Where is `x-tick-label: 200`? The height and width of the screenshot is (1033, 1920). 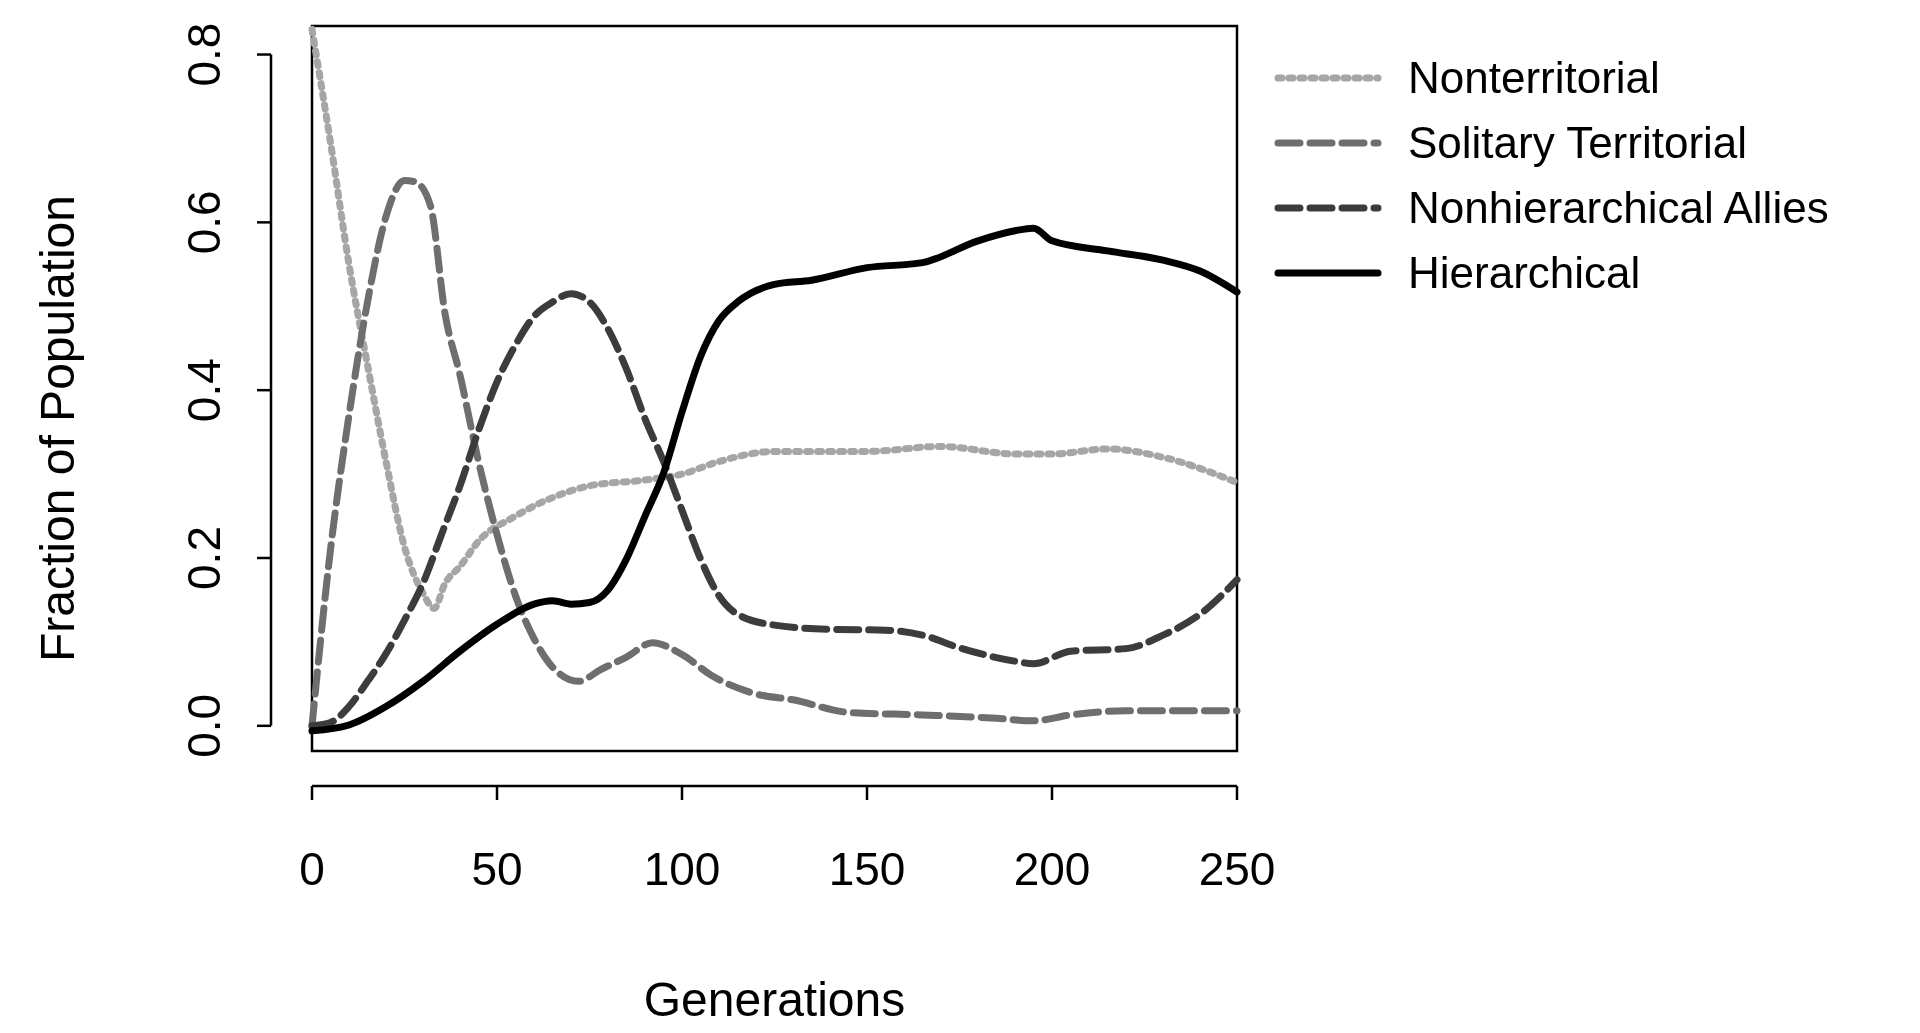
x-tick-label: 200 is located at coordinates (1052, 869).